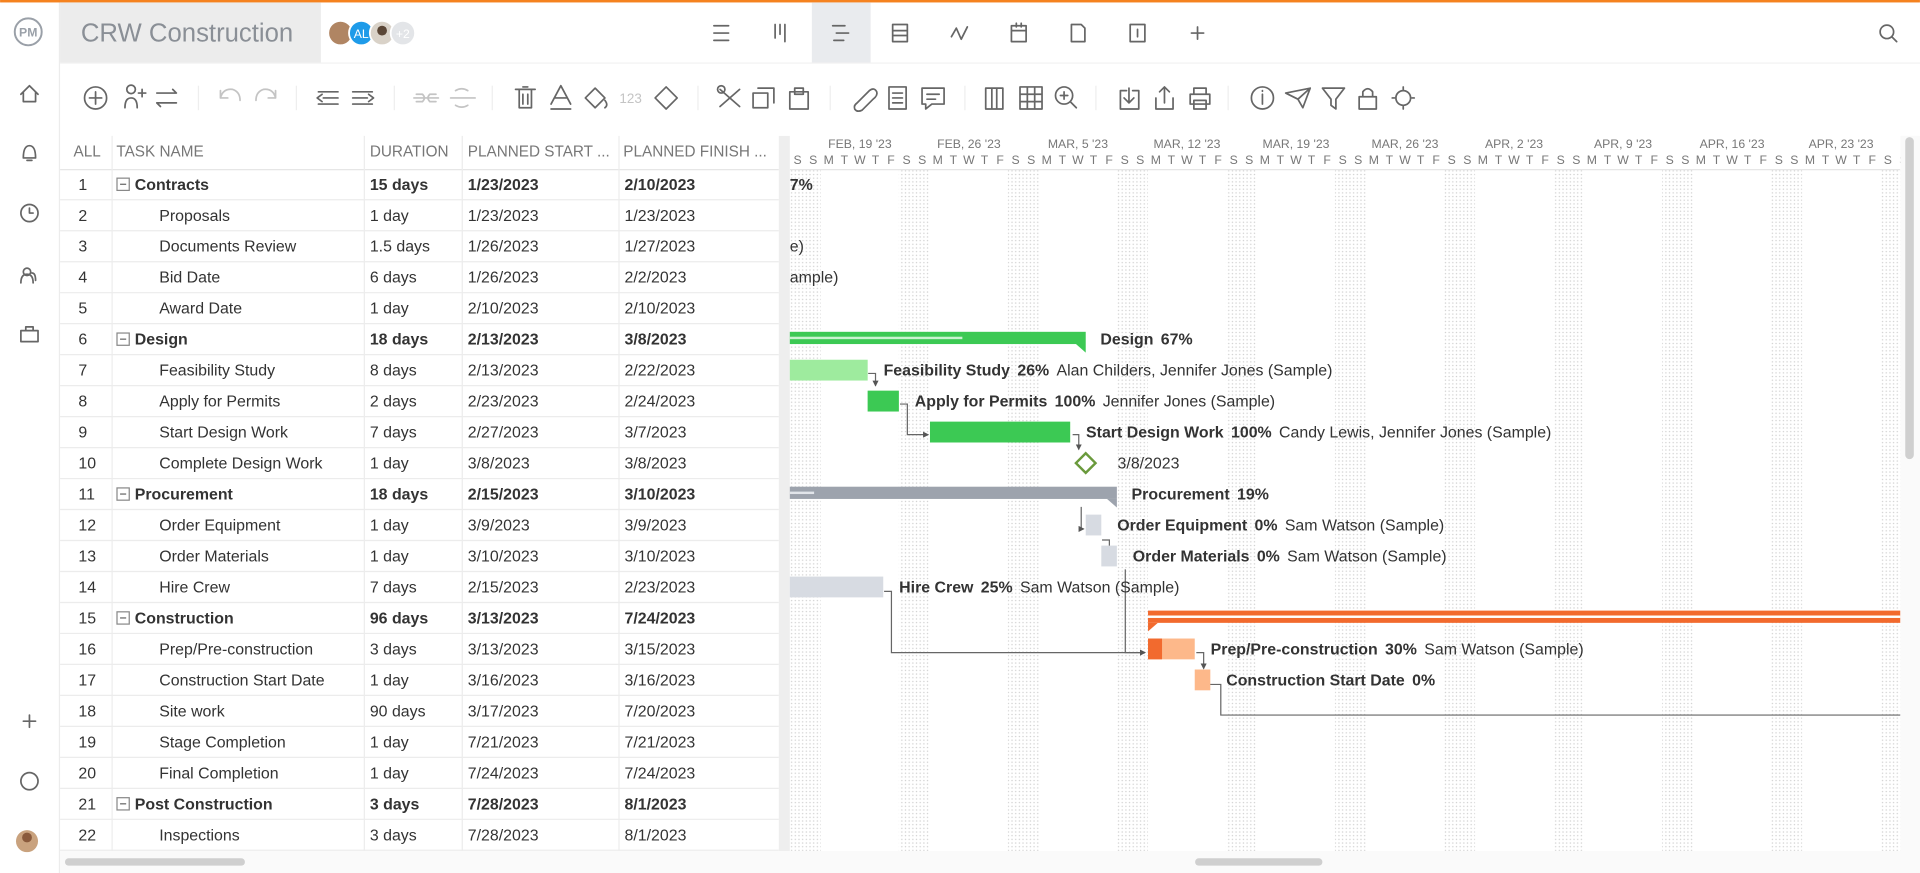 Image resolution: width=1920 pixels, height=873 pixels. What do you see at coordinates (1086, 463) in the screenshot?
I see `milestone` at bounding box center [1086, 463].